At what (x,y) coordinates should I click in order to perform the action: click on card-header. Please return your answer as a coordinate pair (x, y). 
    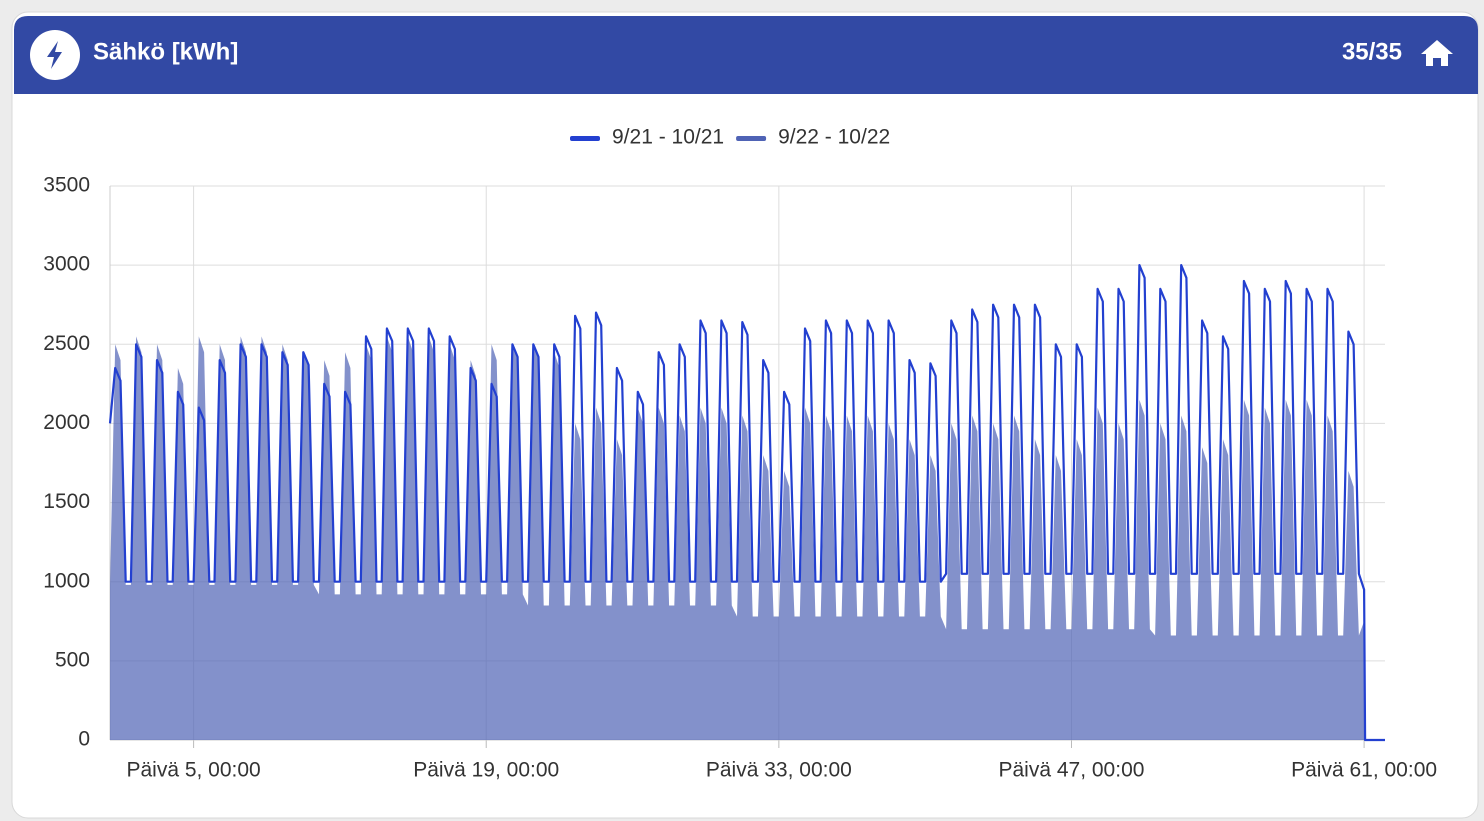
    Looking at the image, I should click on (746, 55).